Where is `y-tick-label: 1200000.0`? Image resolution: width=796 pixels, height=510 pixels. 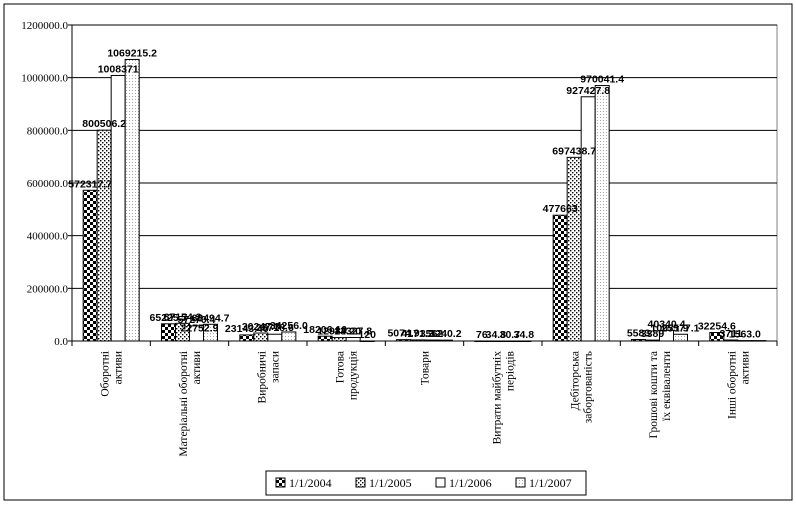 y-tick-label: 1200000.0 is located at coordinates (44, 26).